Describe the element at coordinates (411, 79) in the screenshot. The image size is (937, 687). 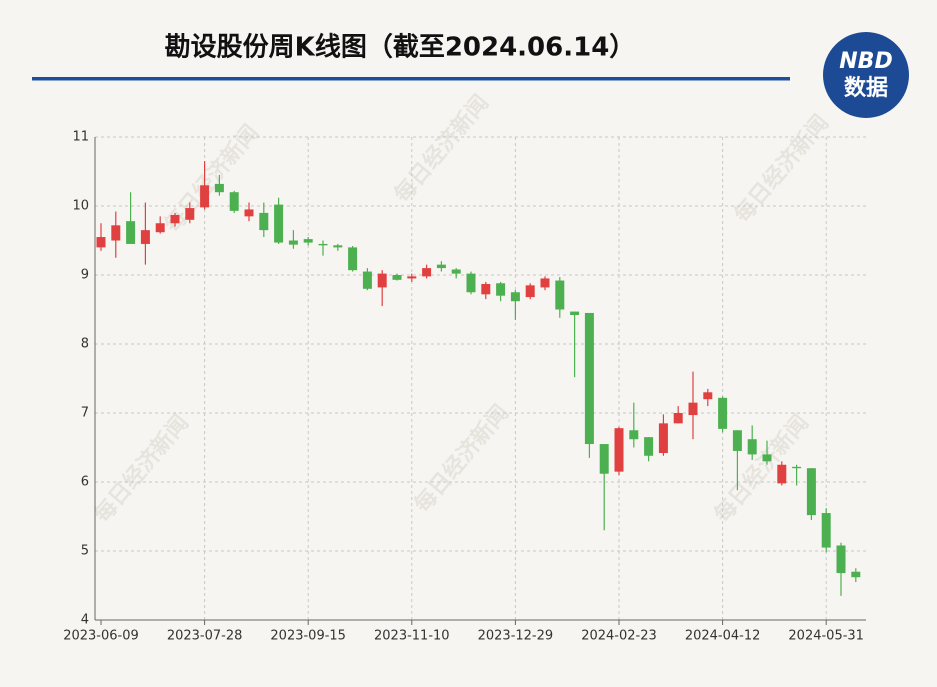
I see `title-rule` at that location.